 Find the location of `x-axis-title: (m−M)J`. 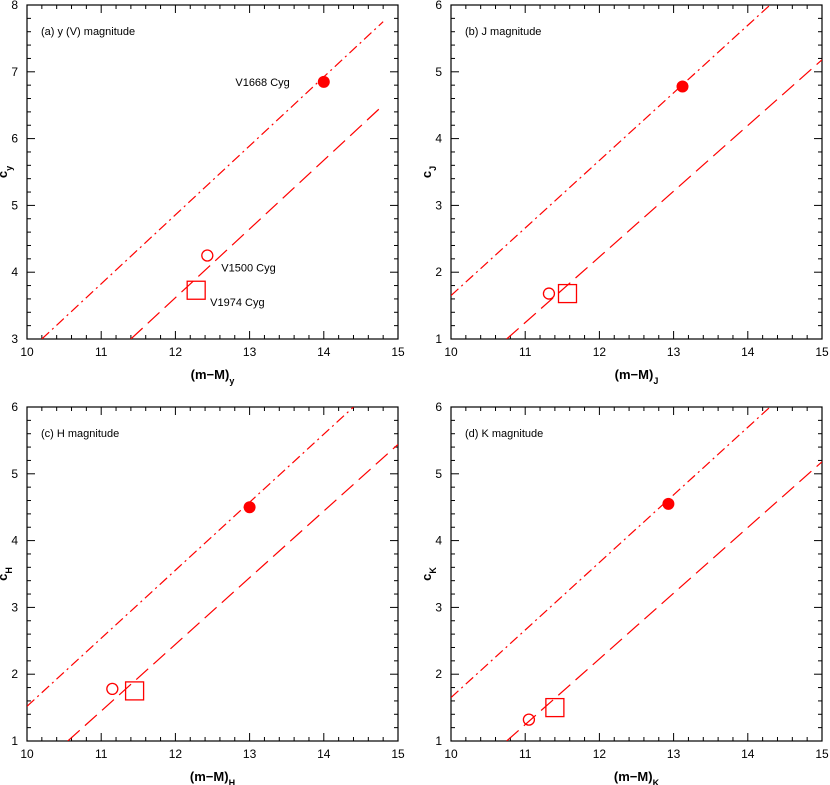

x-axis-title: (m−M)J is located at coordinates (637, 376).